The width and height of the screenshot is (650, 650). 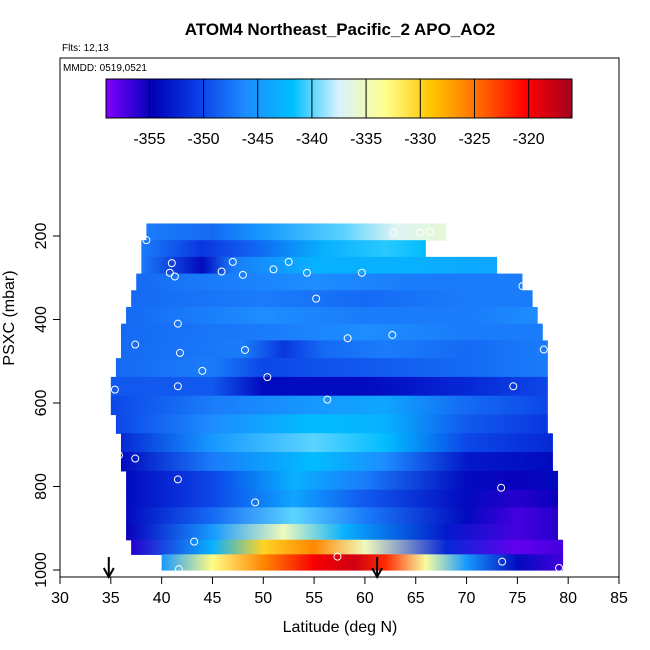 What do you see at coordinates (41, 236) in the screenshot?
I see `y-tick-label: 200` at bounding box center [41, 236].